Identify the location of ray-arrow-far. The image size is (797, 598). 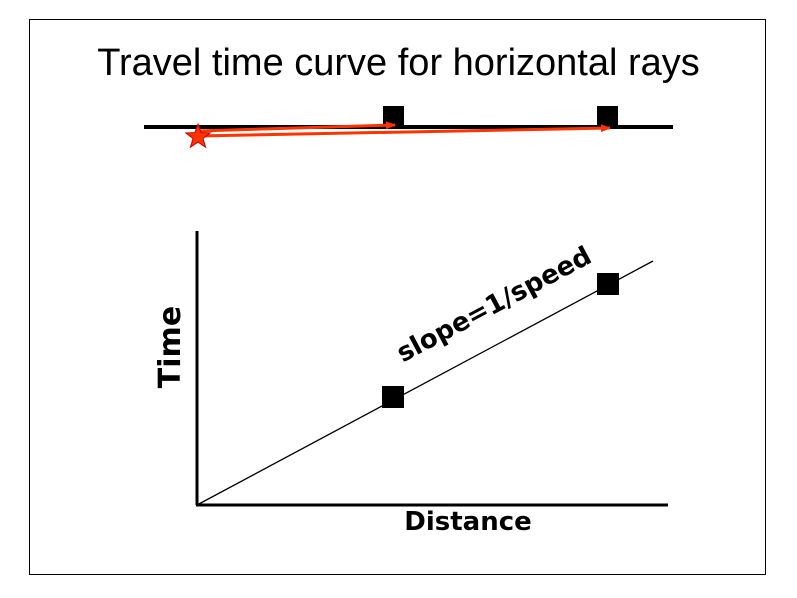
(404, 131).